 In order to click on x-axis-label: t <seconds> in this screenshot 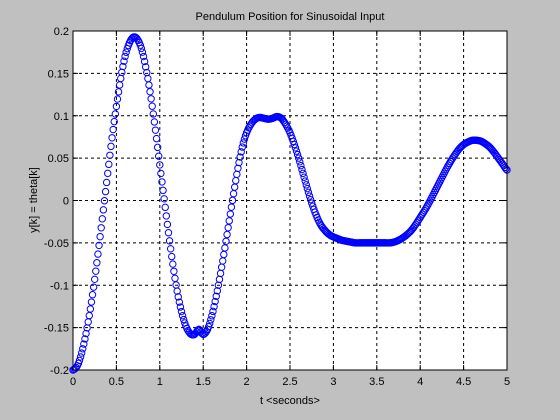, I will do `click(290, 401)`.